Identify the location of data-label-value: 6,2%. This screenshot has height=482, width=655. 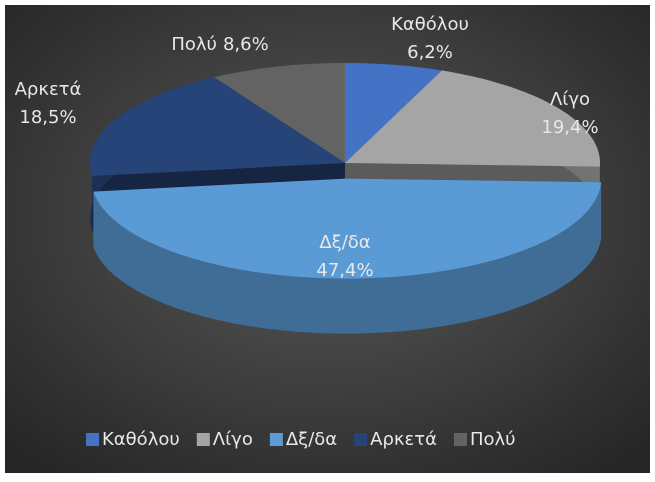
(430, 52).